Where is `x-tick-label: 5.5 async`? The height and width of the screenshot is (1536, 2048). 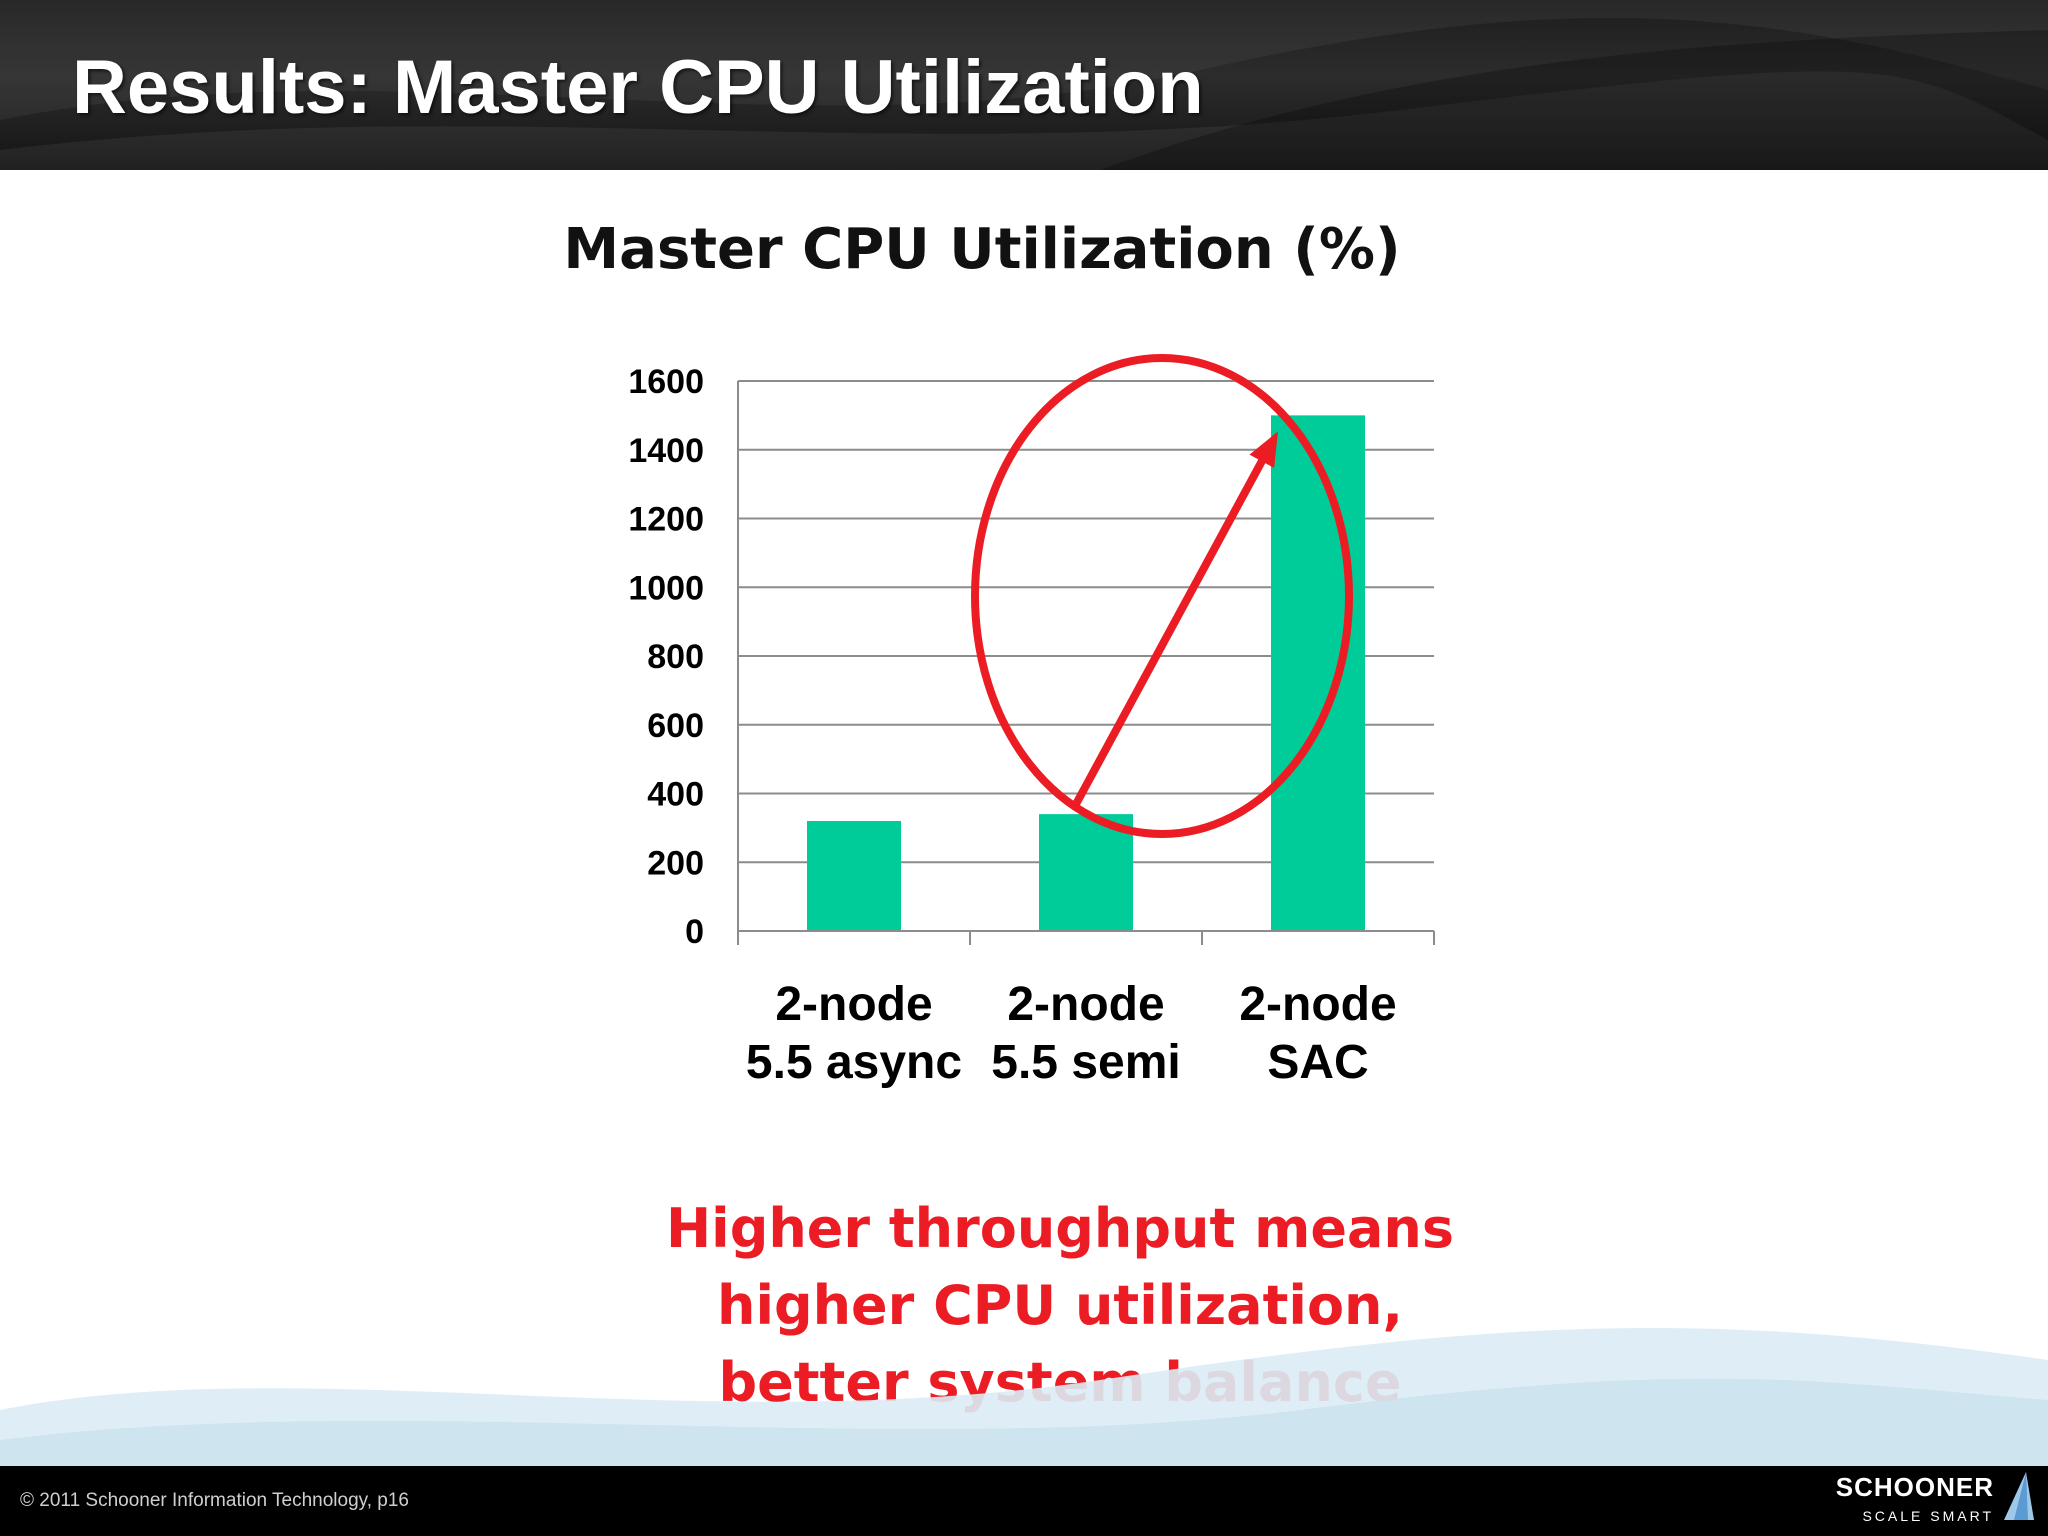 x-tick-label: 5.5 async is located at coordinates (854, 1062).